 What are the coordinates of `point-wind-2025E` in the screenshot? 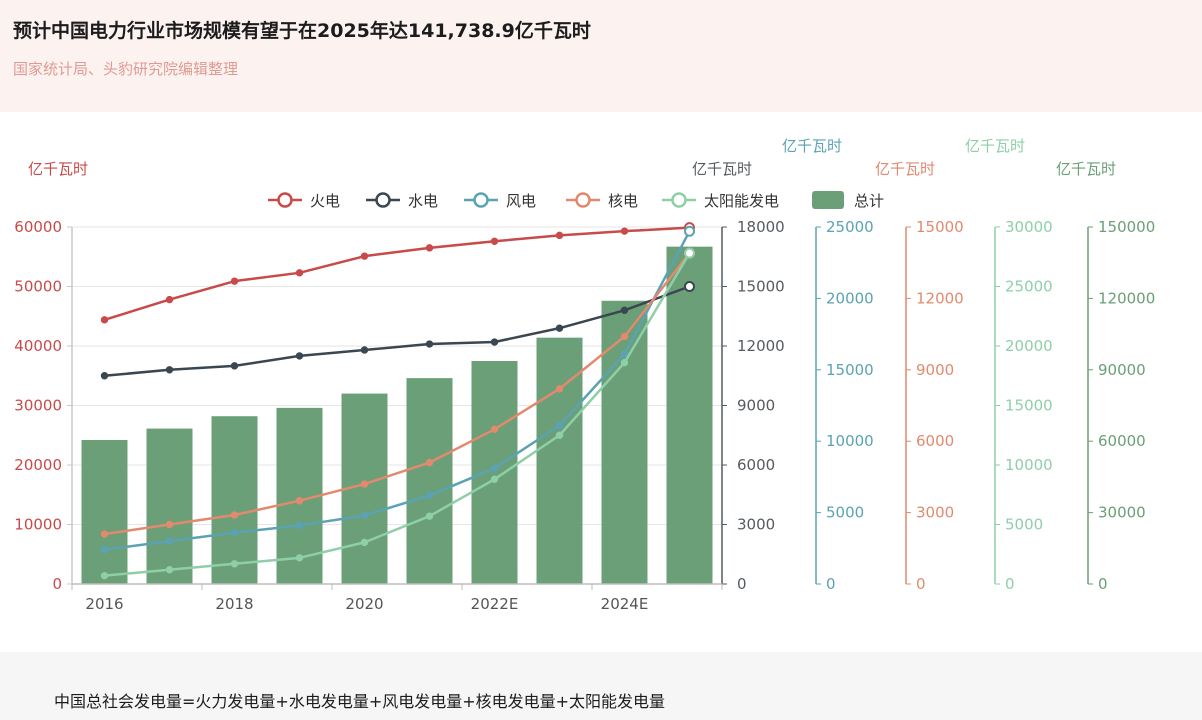 It's located at (689, 231).